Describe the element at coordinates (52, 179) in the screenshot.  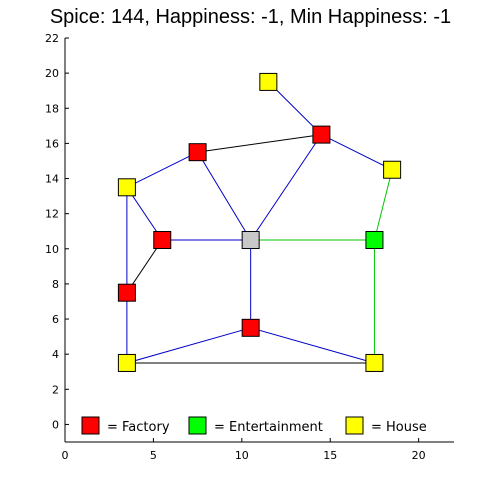
I see `y-tick-label: 14` at that location.